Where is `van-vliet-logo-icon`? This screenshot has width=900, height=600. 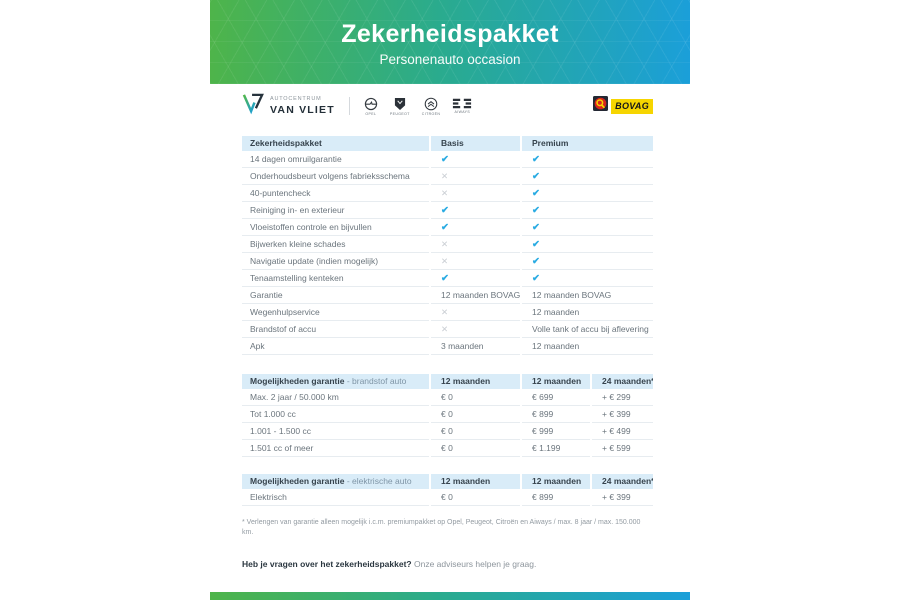
van-vliet-logo-icon is located at coordinates (253, 106).